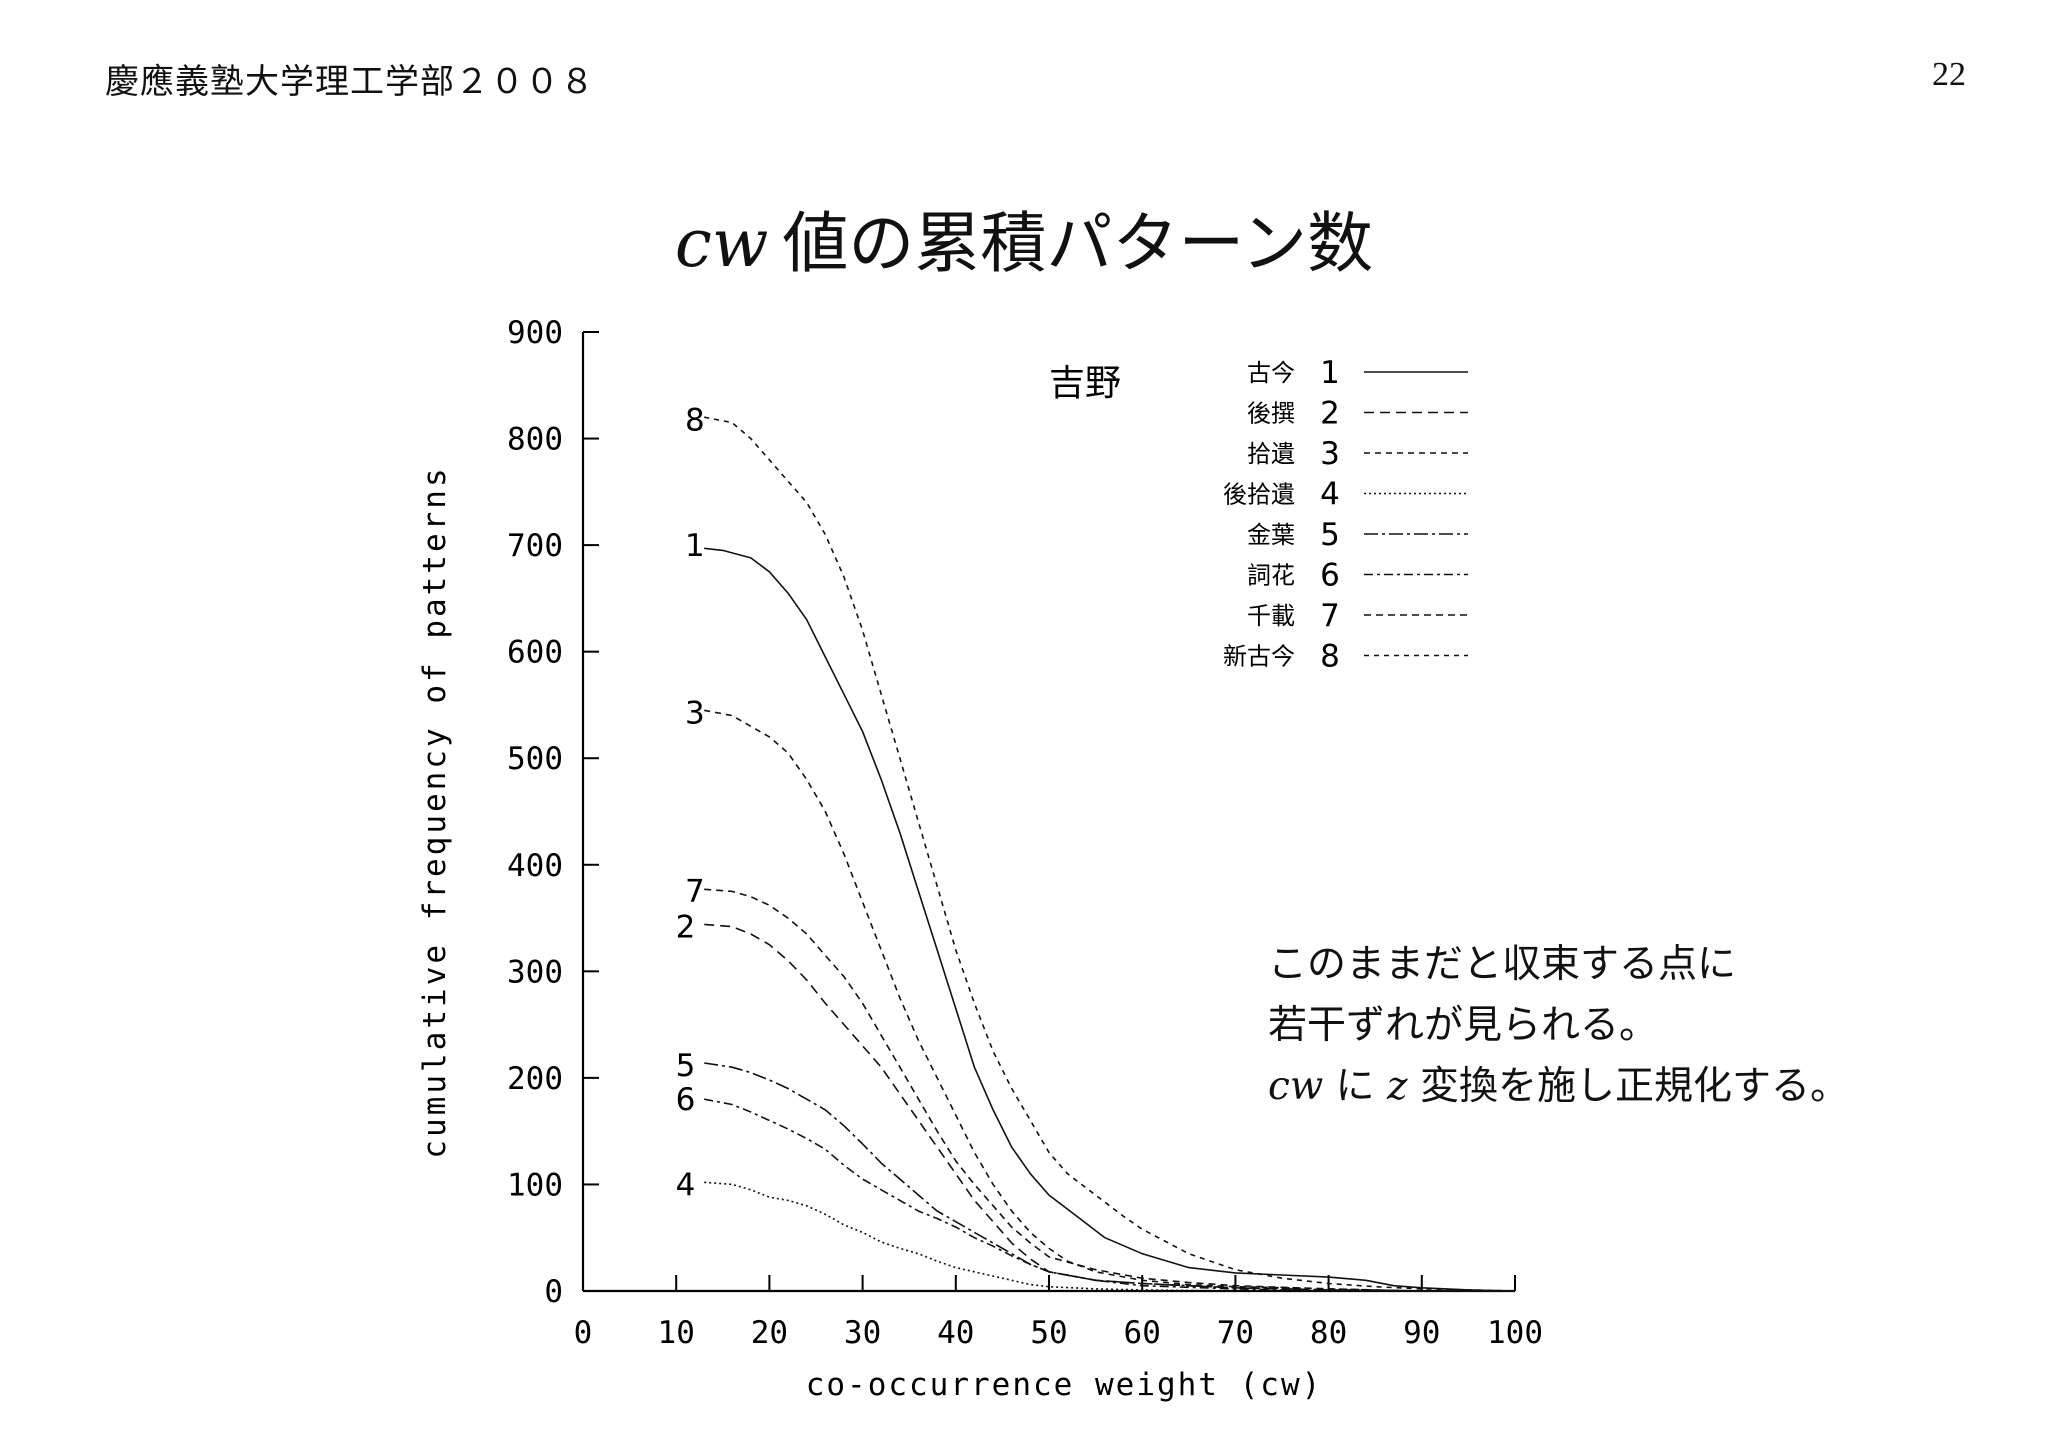 Image resolution: width=2048 pixels, height=1448 pixels. What do you see at coordinates (1048, 1333) in the screenshot?
I see `x-tick-label: 50` at bounding box center [1048, 1333].